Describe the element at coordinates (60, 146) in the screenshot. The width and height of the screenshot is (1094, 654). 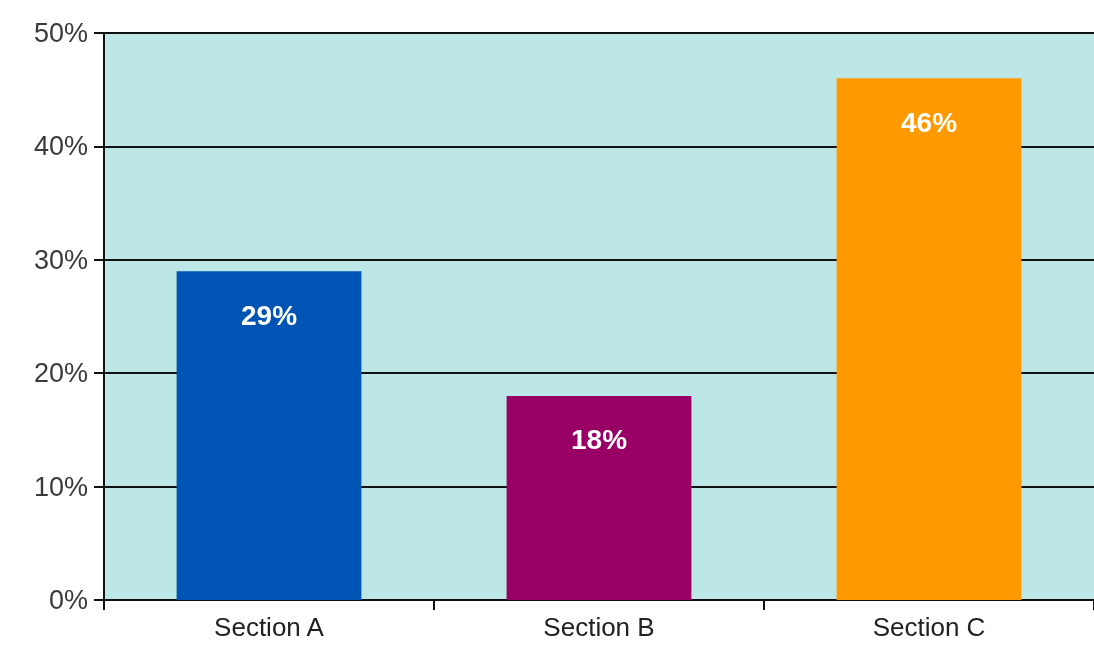
I see `y-tick-label: 40%` at that location.